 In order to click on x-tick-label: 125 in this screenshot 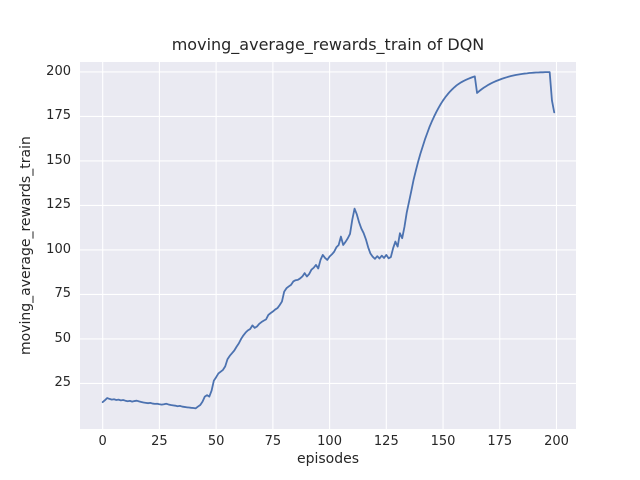, I will do `click(386, 441)`.